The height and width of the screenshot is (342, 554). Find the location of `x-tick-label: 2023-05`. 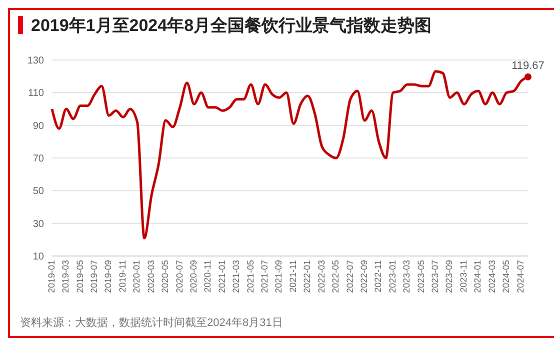

x-tick-label: 2023-05 is located at coordinates (421, 277).